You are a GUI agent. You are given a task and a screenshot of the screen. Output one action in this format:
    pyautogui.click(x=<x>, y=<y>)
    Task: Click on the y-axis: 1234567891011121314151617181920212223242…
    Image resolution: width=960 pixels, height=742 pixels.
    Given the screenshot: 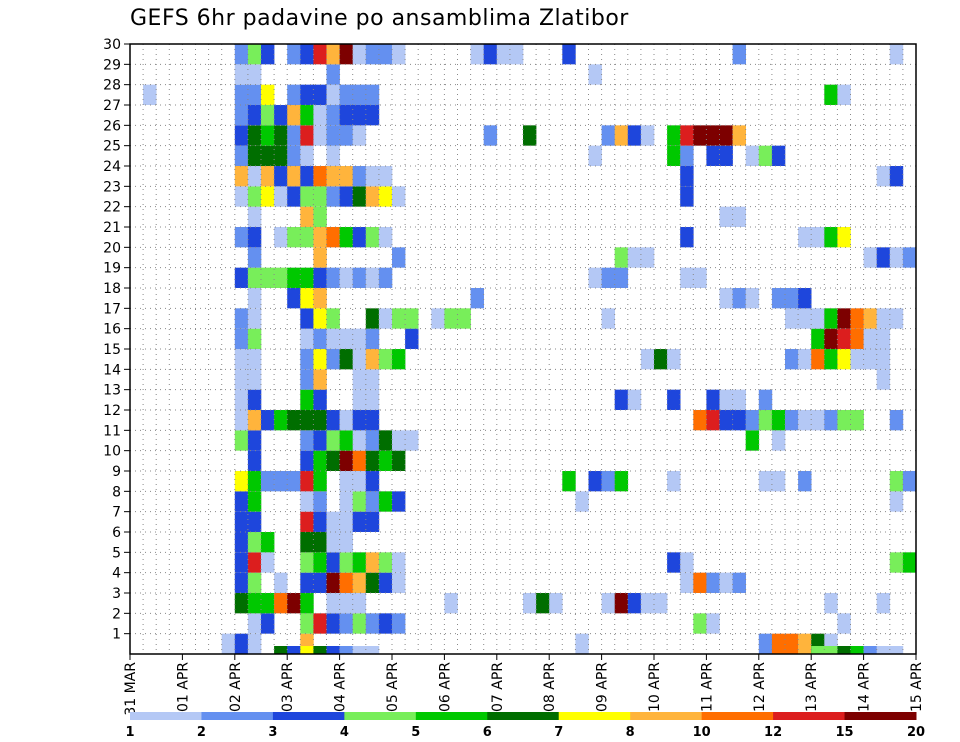 What is the action you would take?
    pyautogui.click(x=116, y=340)
    